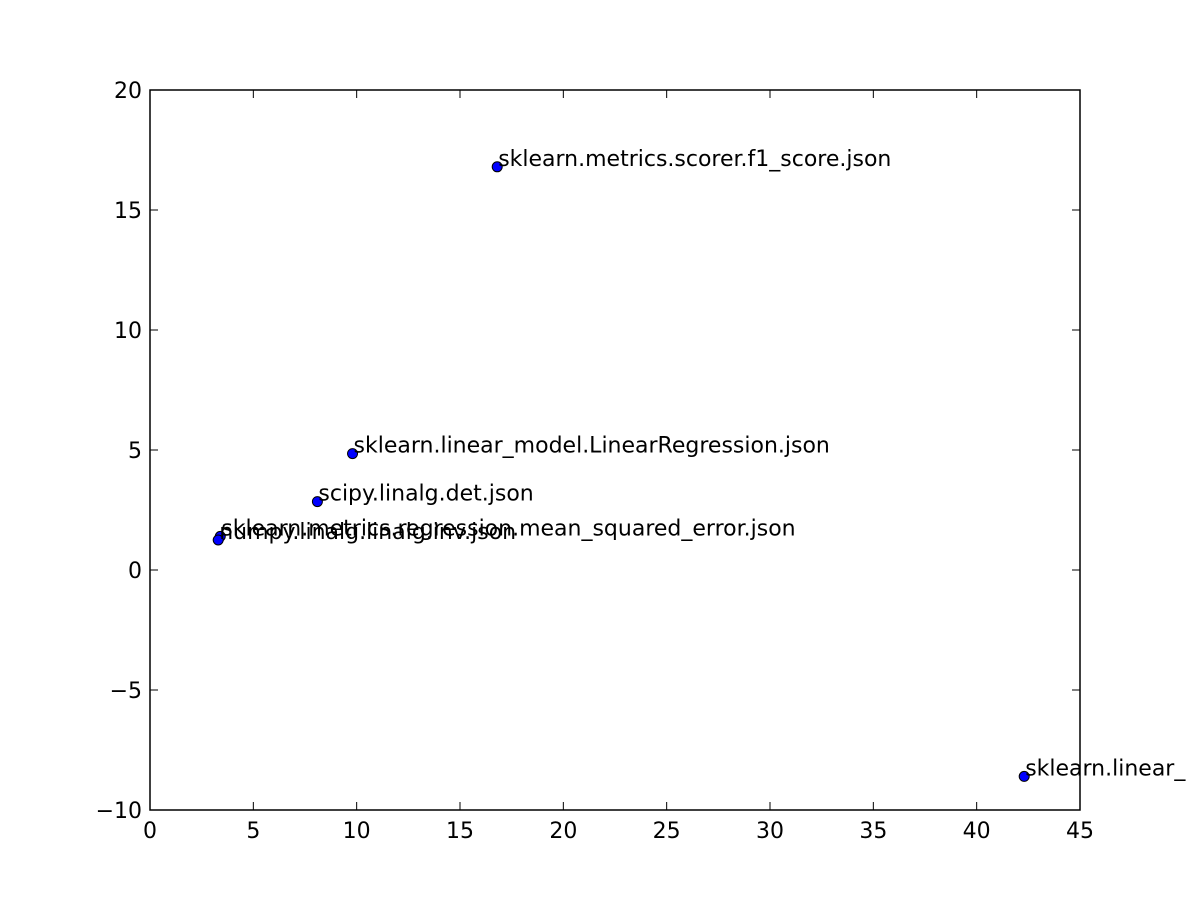  I want to click on y-tick-label: −5, so click(126, 691).